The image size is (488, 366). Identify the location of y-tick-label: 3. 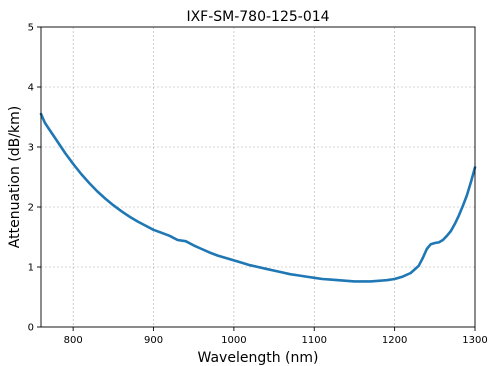
(31, 148).